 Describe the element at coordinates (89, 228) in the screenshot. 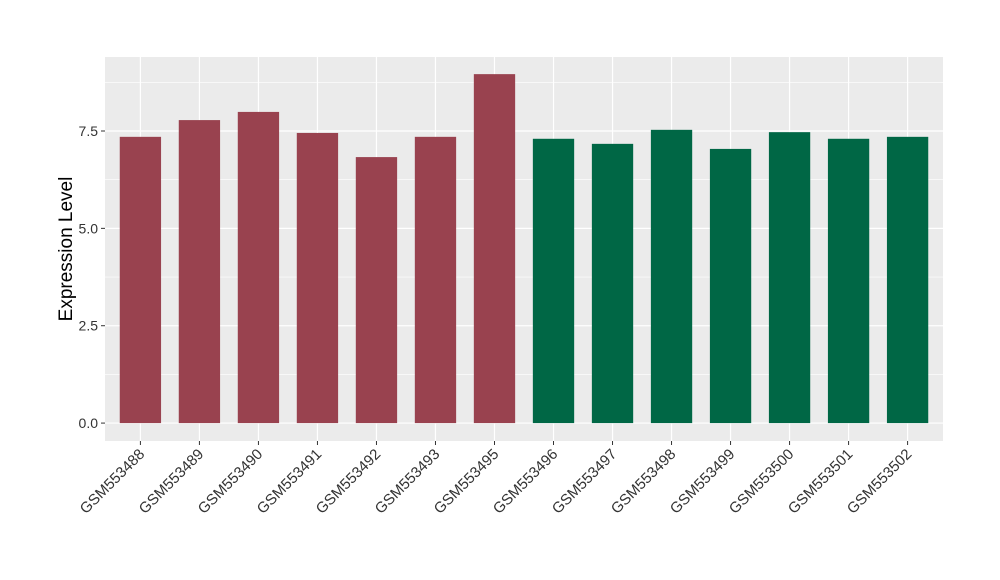

I see `y-tick-label: 5.0` at that location.